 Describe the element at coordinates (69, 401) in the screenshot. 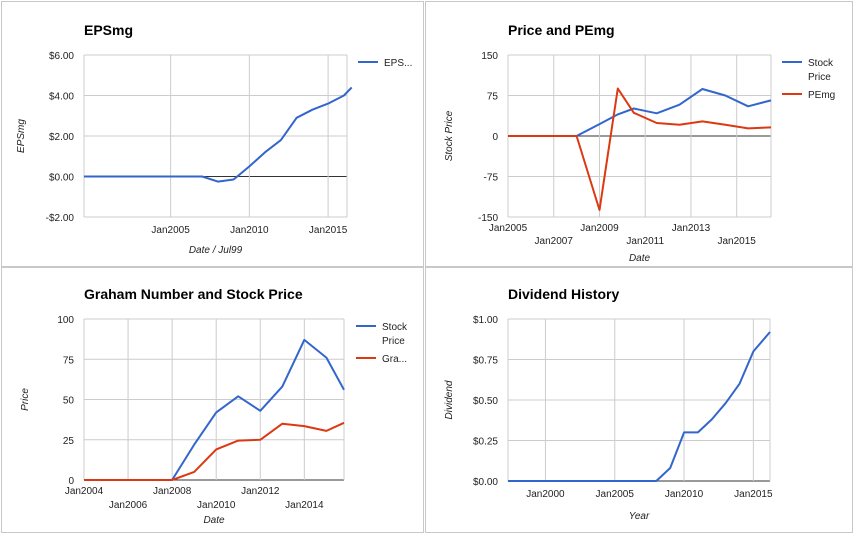

I see `y-tick-label: 50` at that location.